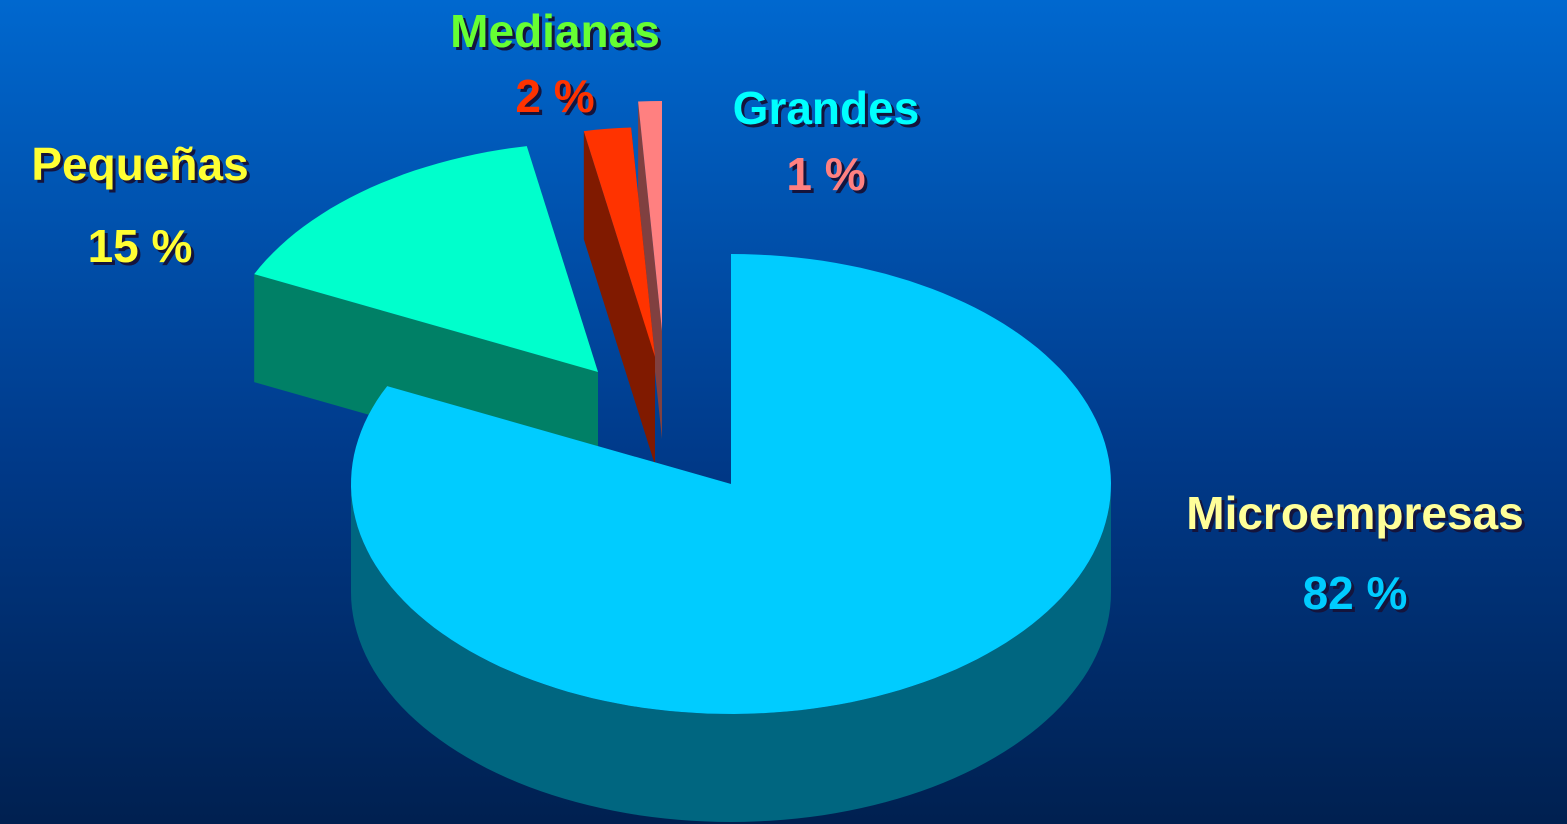 The image size is (1567, 824). I want to click on slice-value-label: 15 %, so click(140, 246).